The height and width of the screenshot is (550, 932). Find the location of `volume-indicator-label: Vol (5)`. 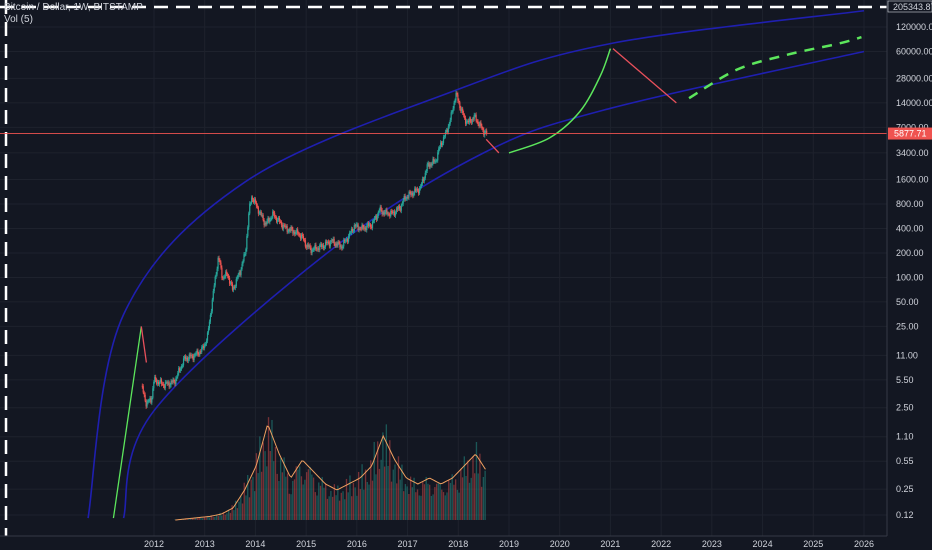

volume-indicator-label: Vol (5) is located at coordinates (18, 19).